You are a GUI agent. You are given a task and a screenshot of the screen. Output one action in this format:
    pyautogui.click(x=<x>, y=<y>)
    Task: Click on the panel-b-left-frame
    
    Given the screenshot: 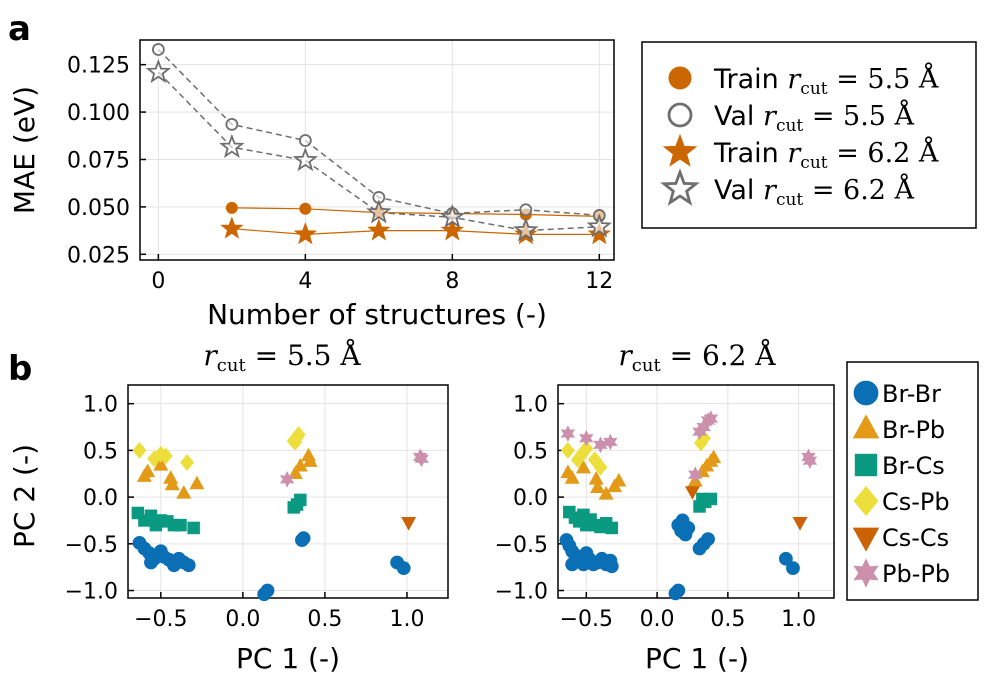 What is the action you would take?
    pyautogui.click(x=288, y=491)
    